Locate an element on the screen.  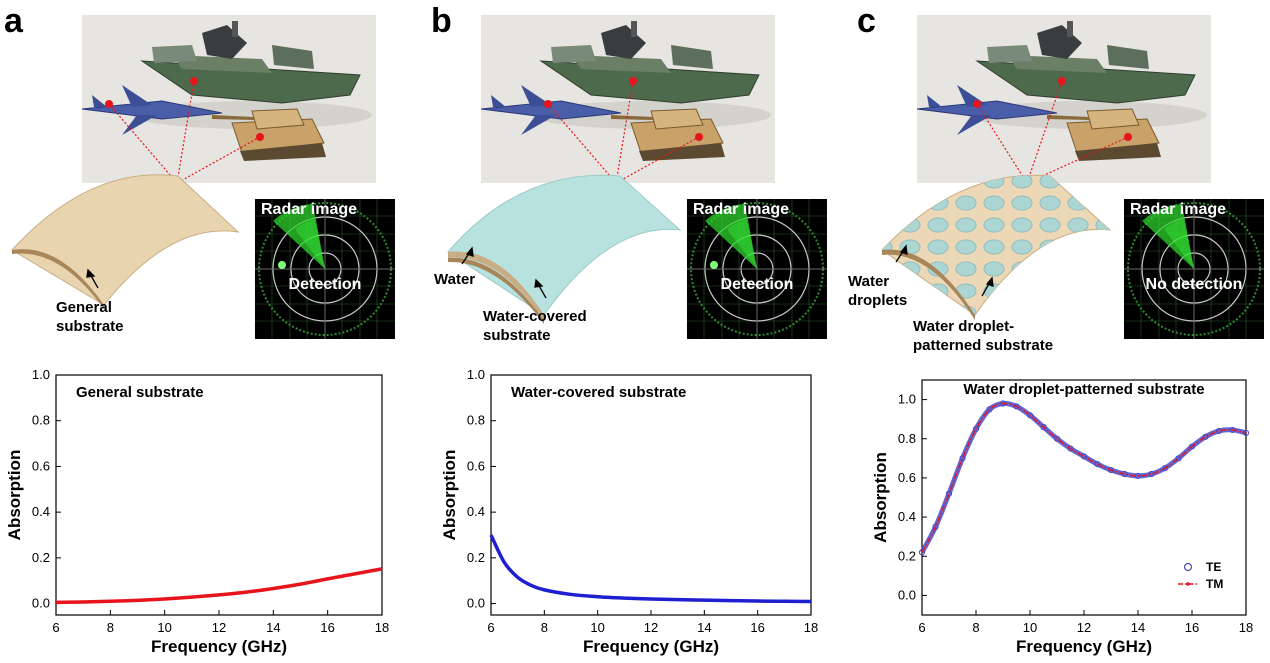
series-line-TM is located at coordinates (1084, 477).